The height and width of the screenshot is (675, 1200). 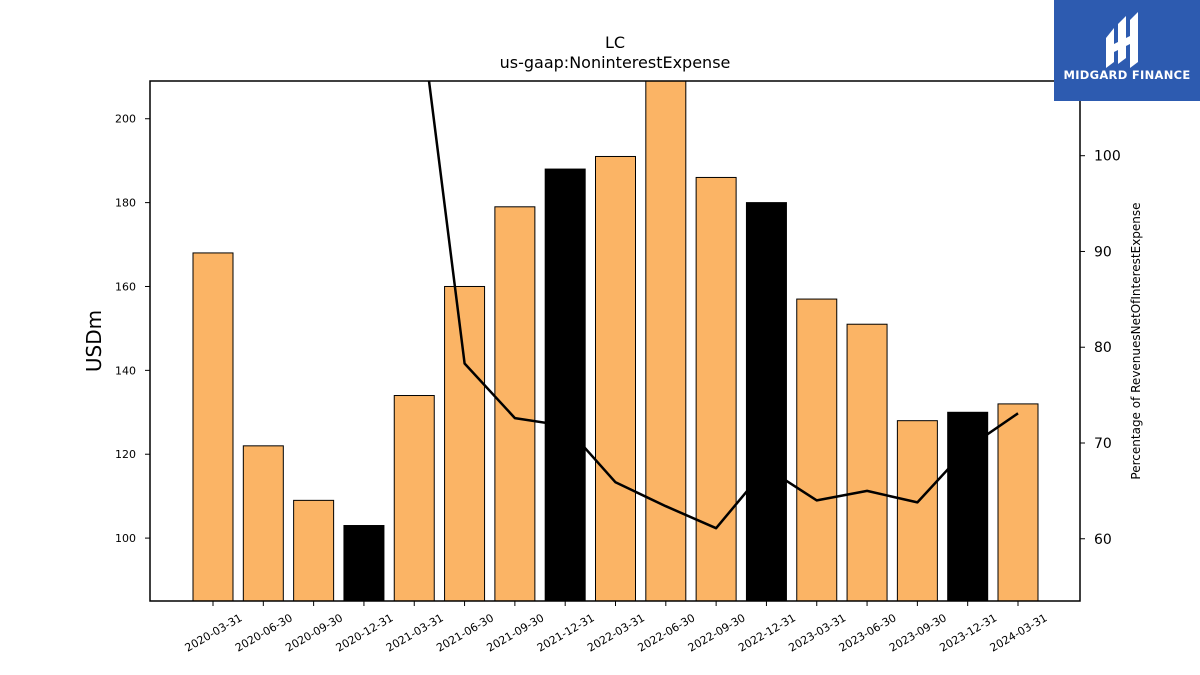 I want to click on y-tick-label: 200, so click(x=125, y=119).